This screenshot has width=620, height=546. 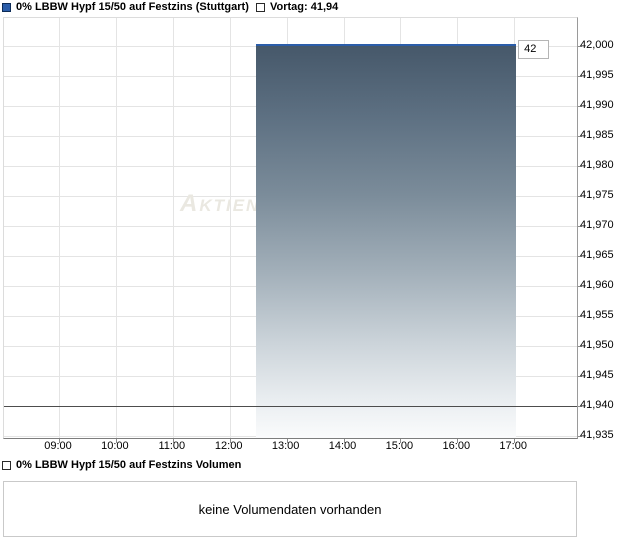 I want to click on x-tick-label: 16:00, so click(x=456, y=446).